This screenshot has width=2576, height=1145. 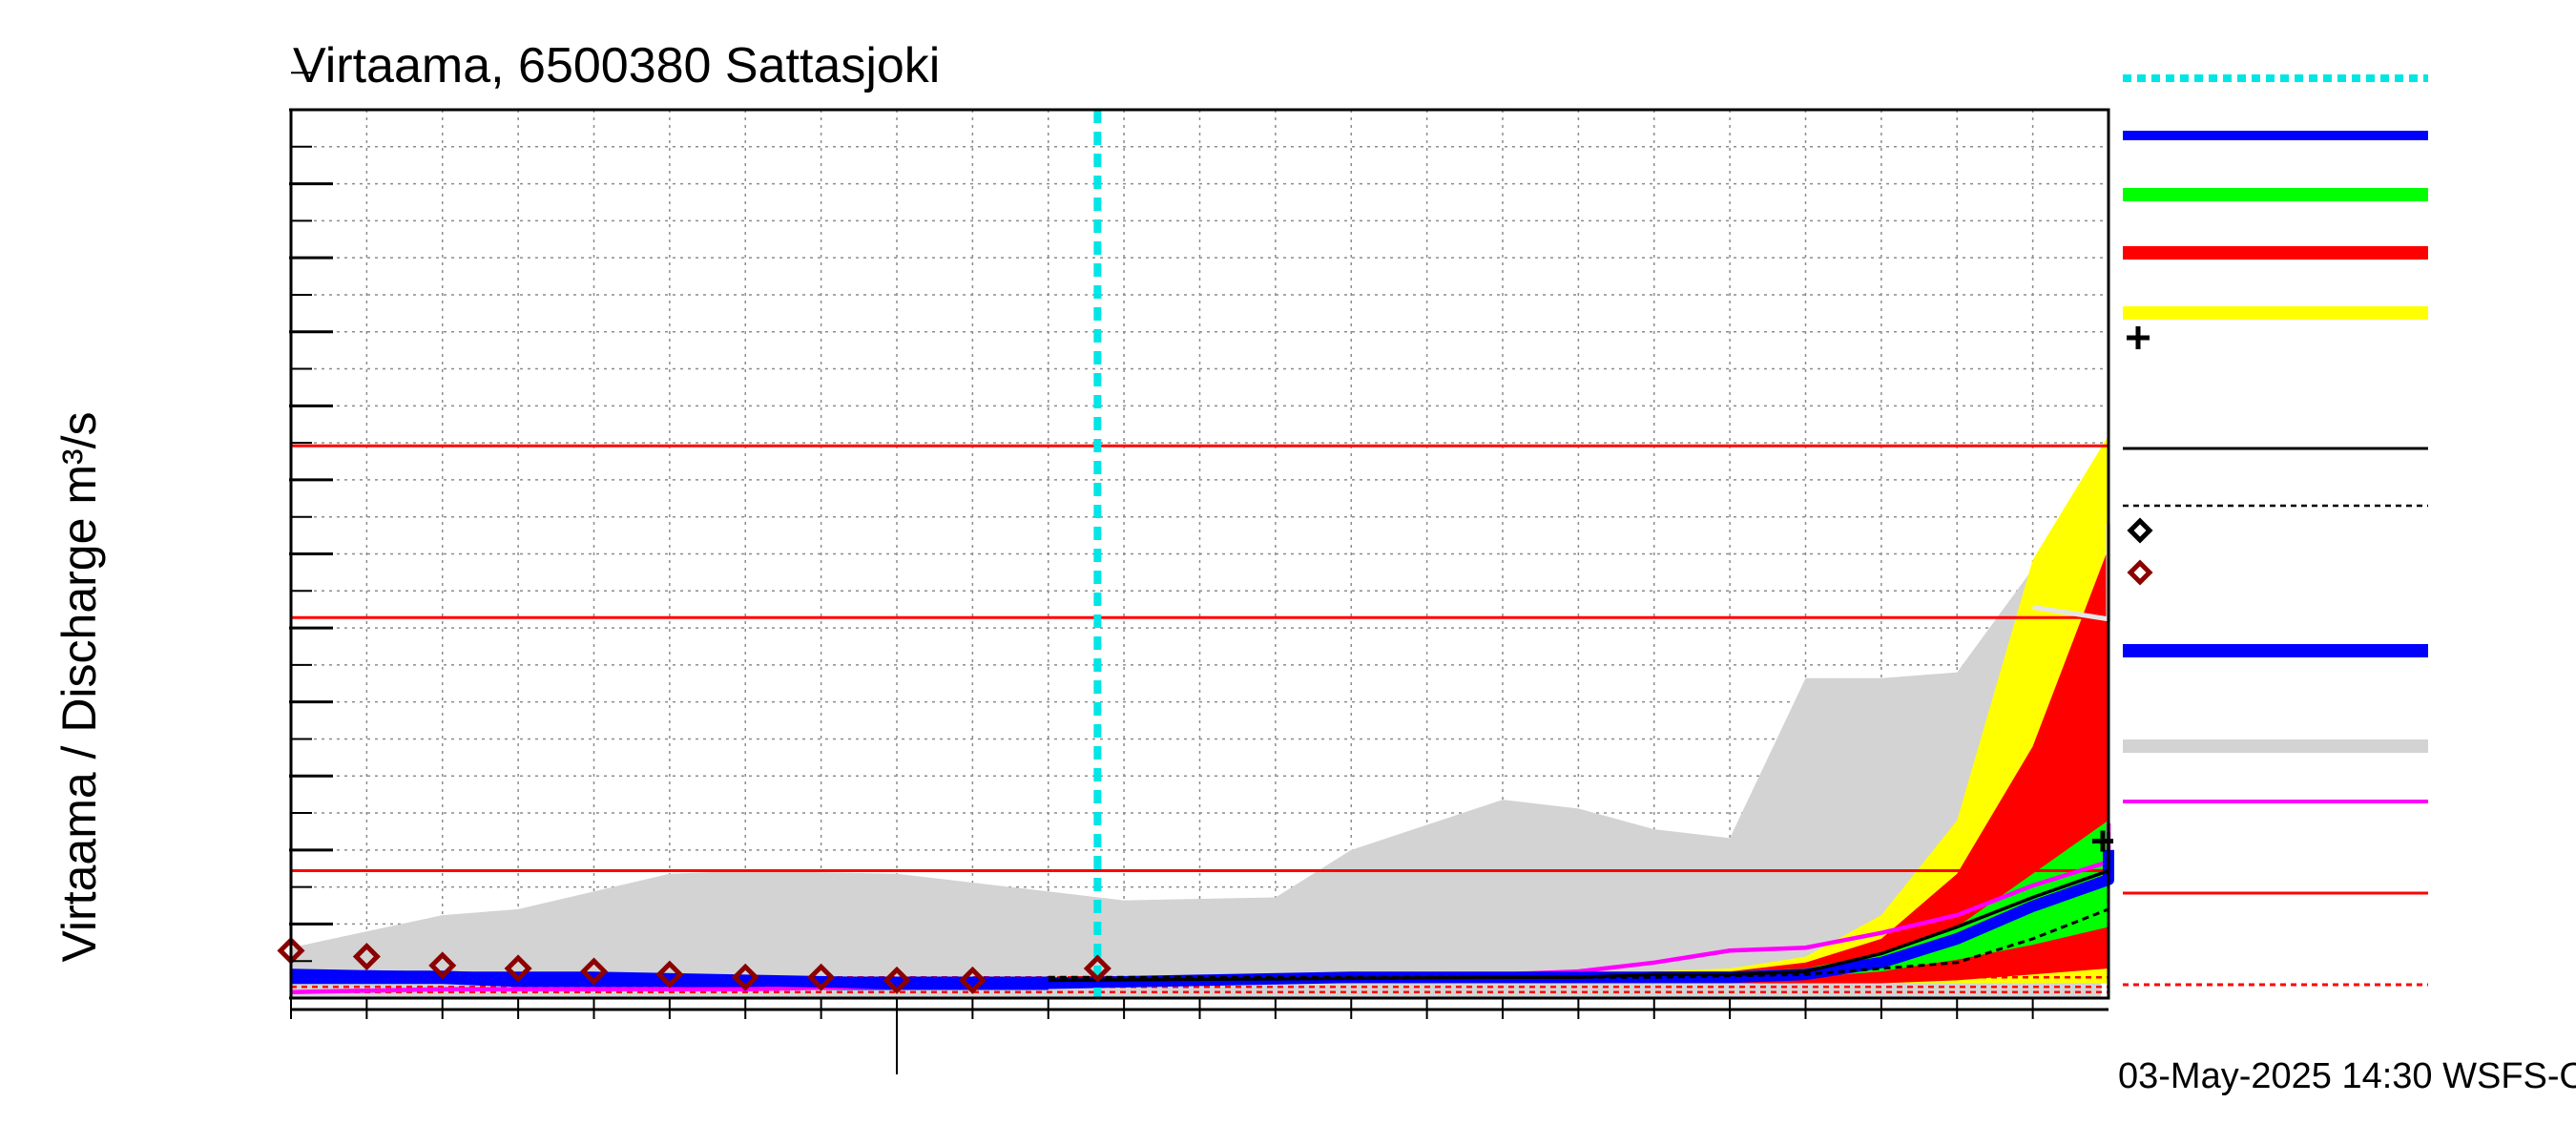 I want to click on legend-marker-unreliable, so click(x=2140, y=572).